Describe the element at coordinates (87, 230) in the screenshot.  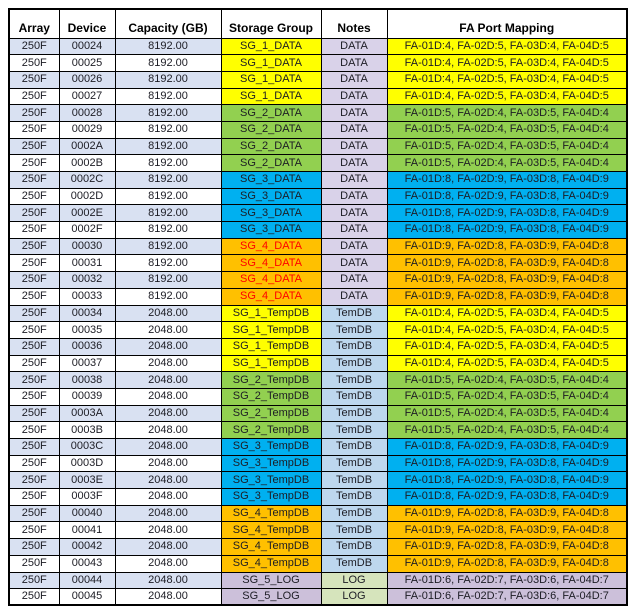
I see `cell-device: 0002F` at that location.